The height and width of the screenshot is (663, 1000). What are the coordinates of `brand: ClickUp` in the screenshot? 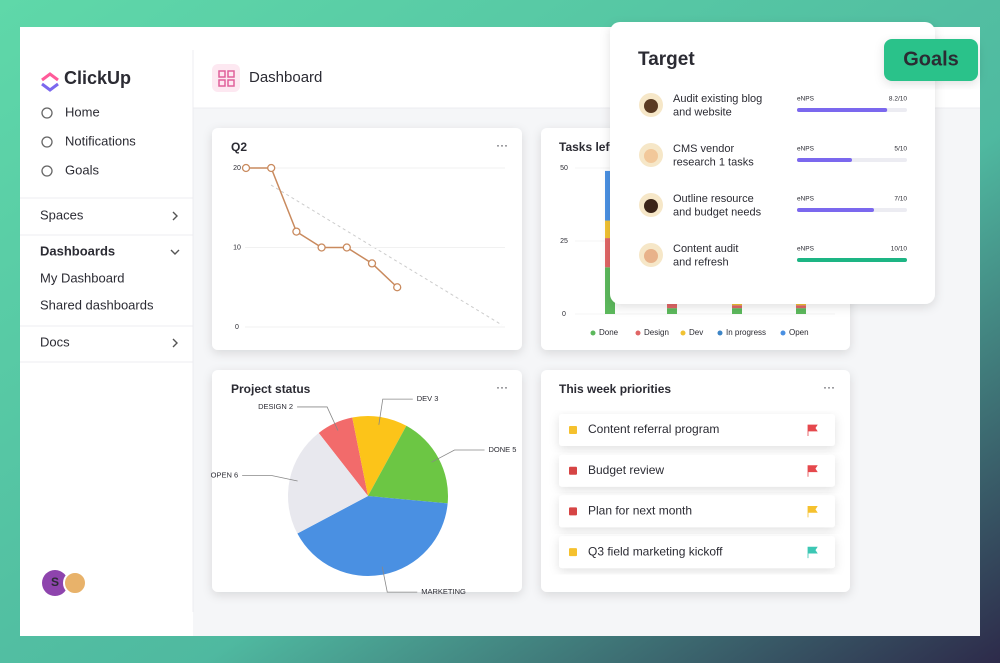 It's located at (97, 78).